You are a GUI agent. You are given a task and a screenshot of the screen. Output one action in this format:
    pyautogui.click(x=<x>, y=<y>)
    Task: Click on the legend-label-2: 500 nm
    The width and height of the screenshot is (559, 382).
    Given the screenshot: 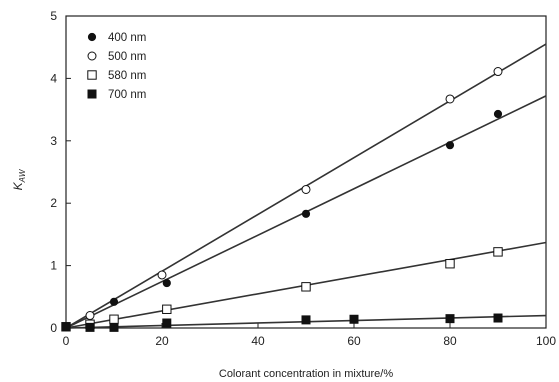 What is the action you would take?
    pyautogui.click(x=127, y=57)
    